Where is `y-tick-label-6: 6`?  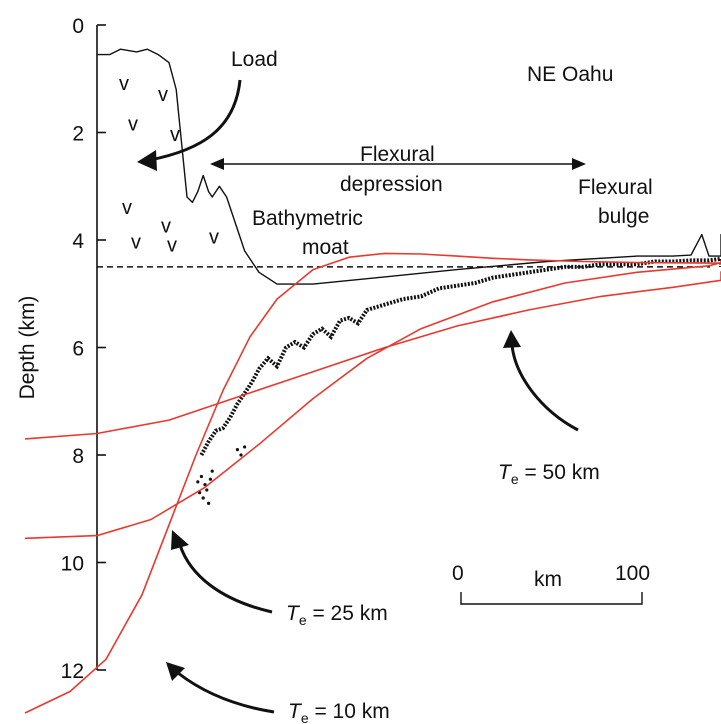
y-tick-label-6: 6 is located at coordinates (78, 349).